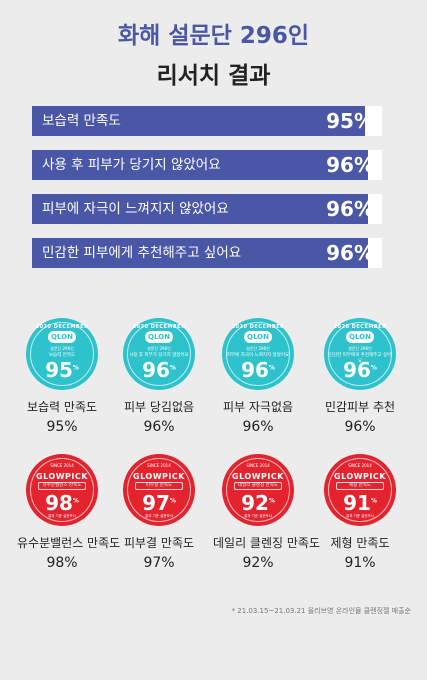 The width and height of the screenshot is (427, 680). I want to click on badge-small: 사용 후 피부가 당기지 않았어요, so click(159, 355).